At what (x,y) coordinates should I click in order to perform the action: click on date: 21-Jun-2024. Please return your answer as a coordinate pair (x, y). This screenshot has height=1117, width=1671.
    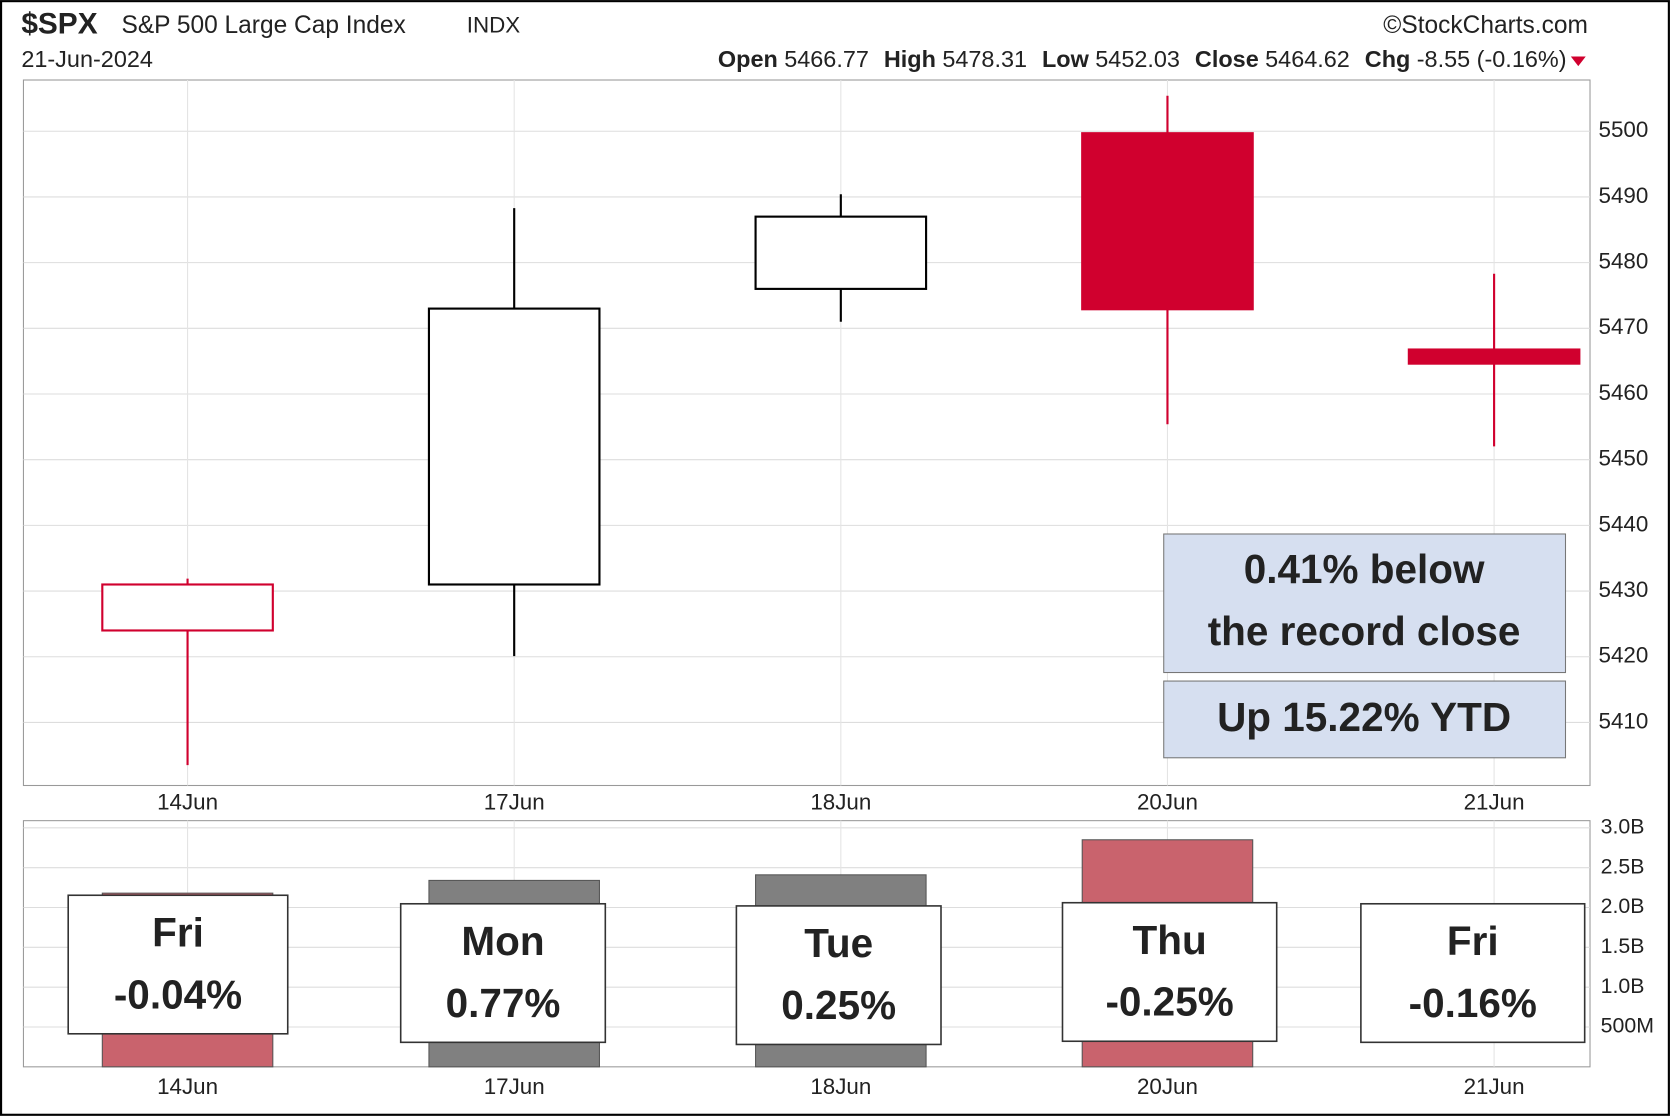
    Looking at the image, I should click on (87, 59).